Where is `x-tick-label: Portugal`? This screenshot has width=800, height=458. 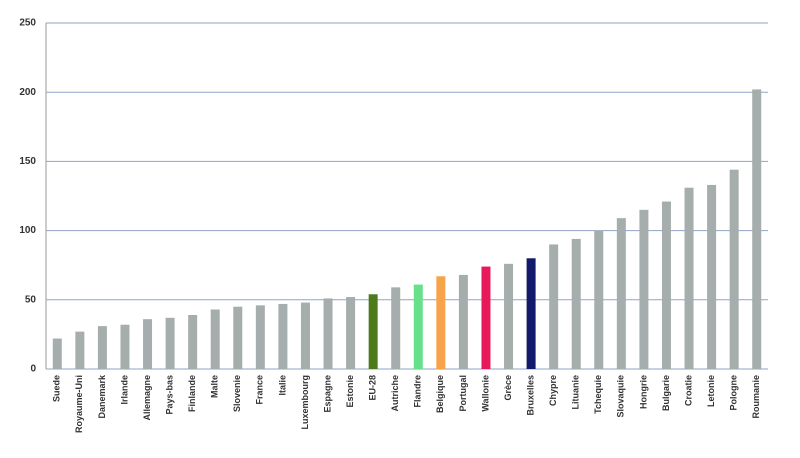
x-tick-label: Portugal is located at coordinates (463, 393).